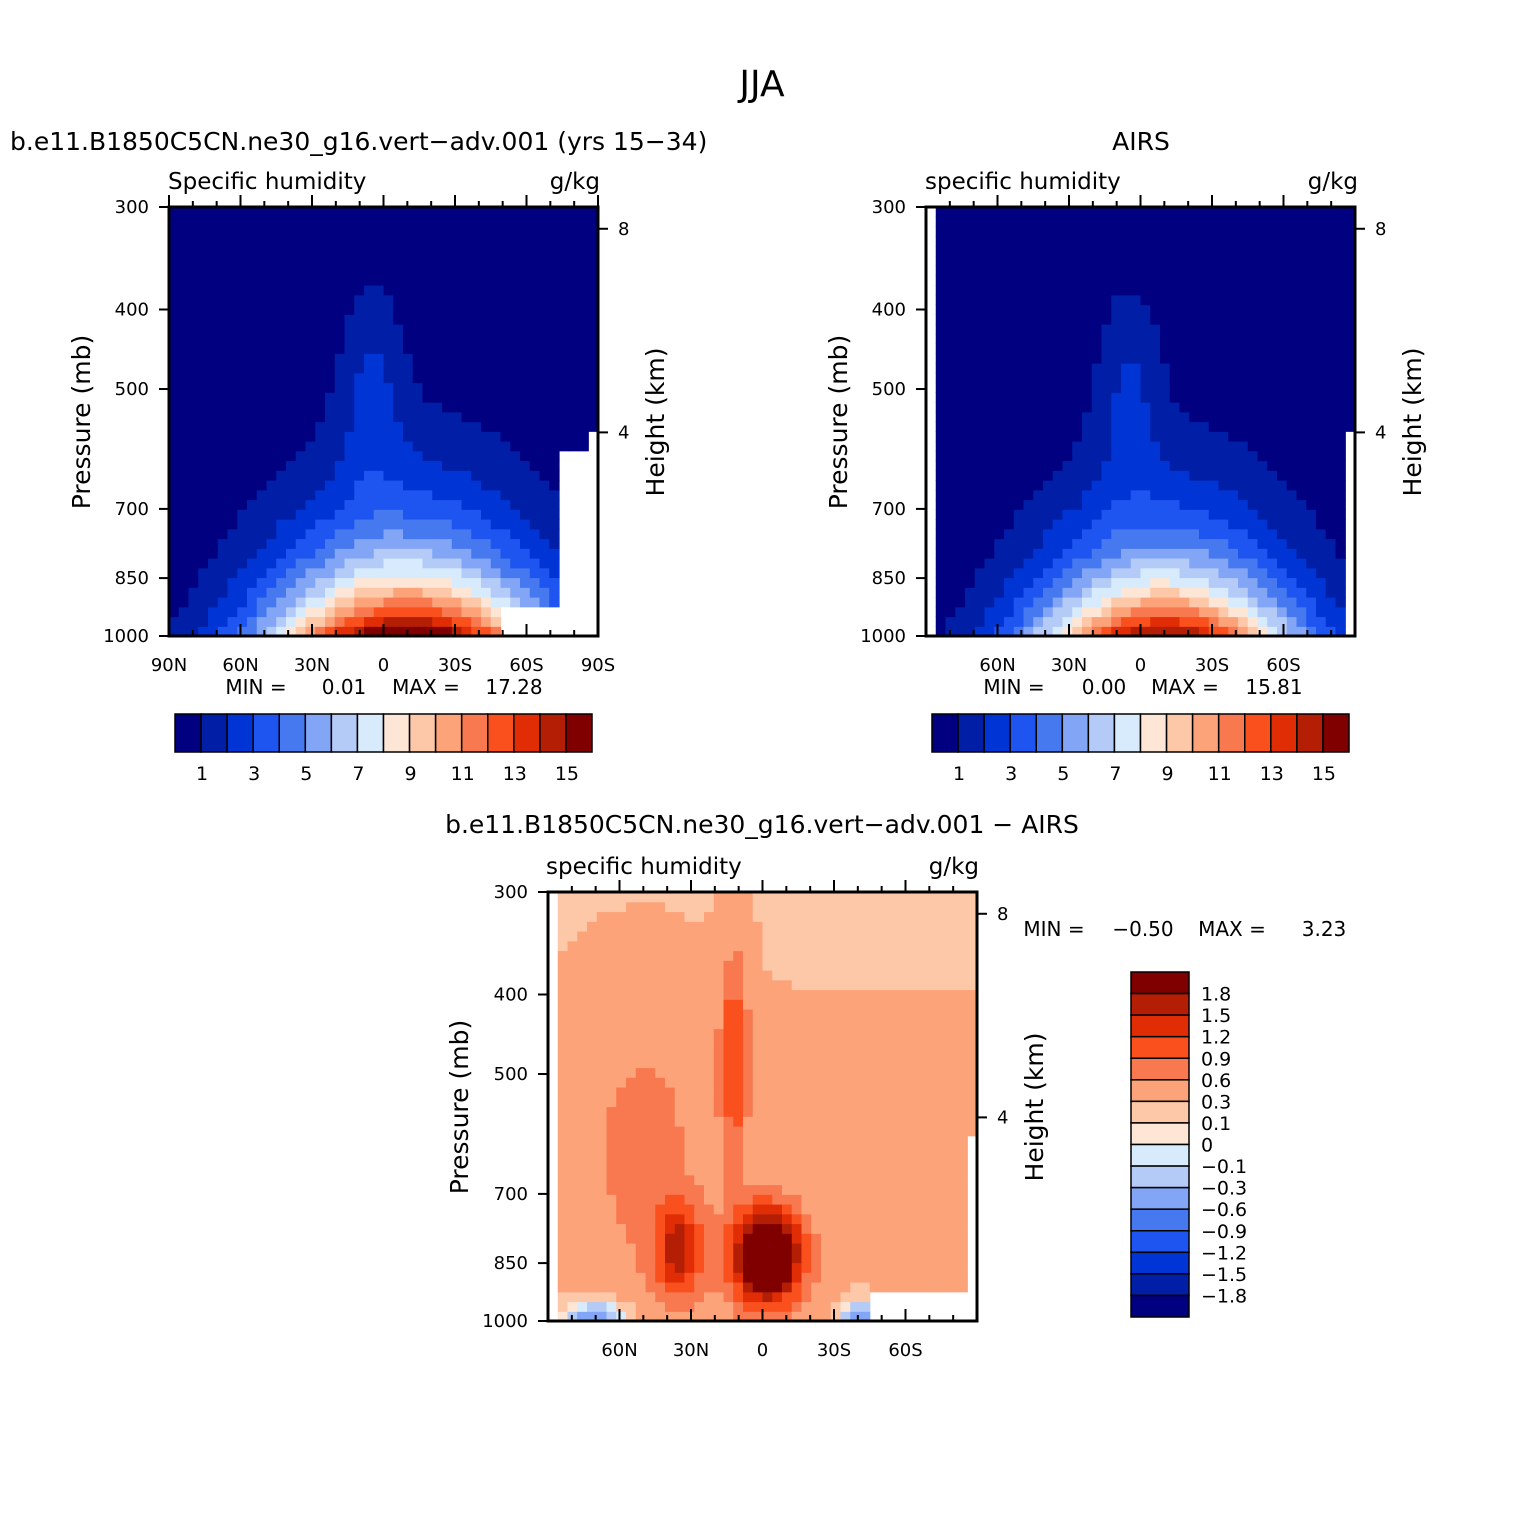 This screenshot has height=1530, width=1525. Describe the element at coordinates (455, 665) in the screenshot. I see `panel-model-x-tick-label: 30S` at that location.